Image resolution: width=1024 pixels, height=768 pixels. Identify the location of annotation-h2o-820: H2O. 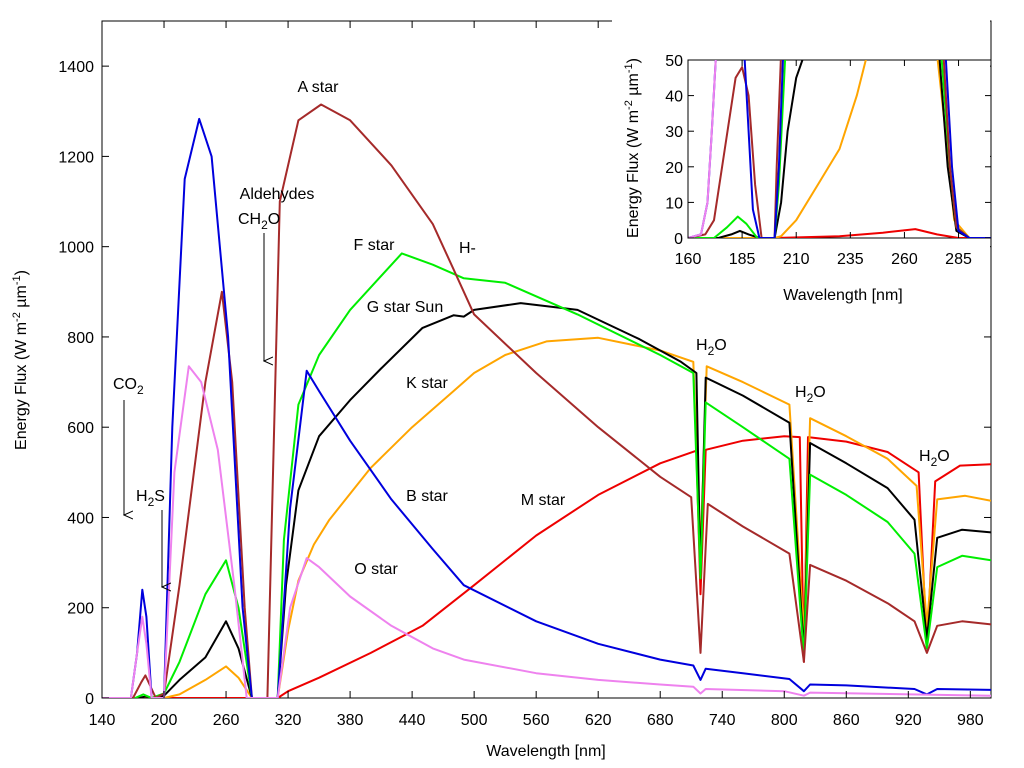
(810, 394).